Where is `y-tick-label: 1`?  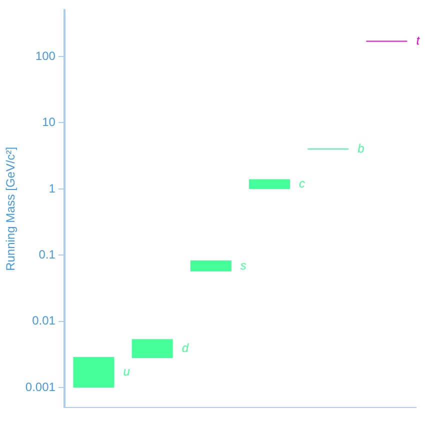 y-tick-label: 1 is located at coordinates (52, 188).